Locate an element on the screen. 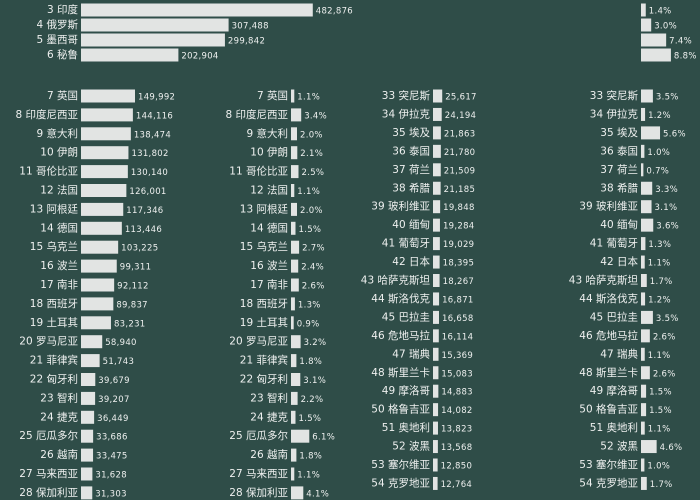 The height and width of the screenshot is (500, 700). value-label: 299,842 is located at coordinates (246, 42).